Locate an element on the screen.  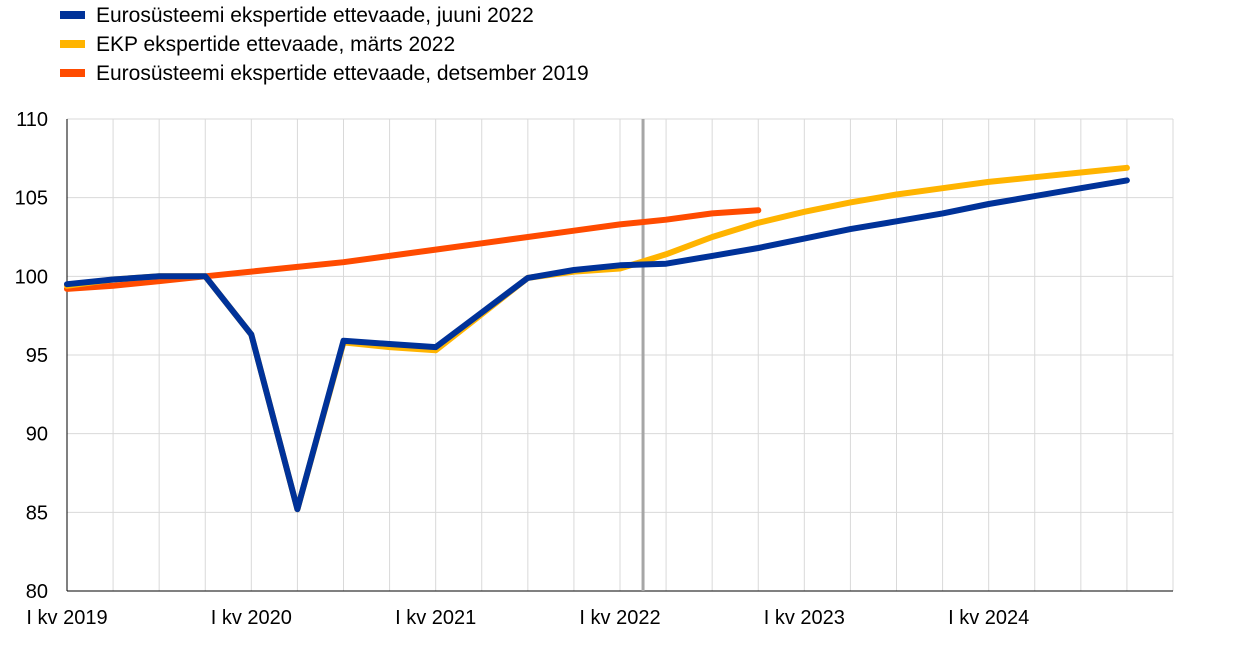
y-tick-label: 80 is located at coordinates (37, 592).